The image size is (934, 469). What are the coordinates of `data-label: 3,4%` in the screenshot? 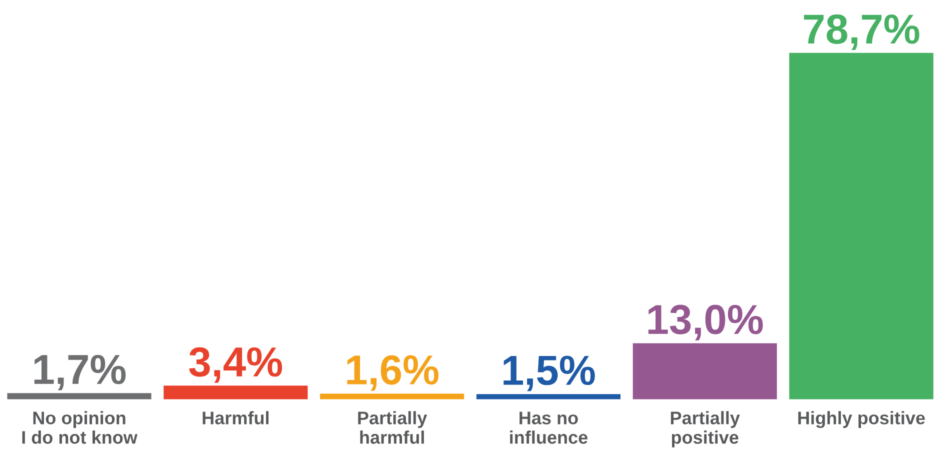 It's located at (235, 365).